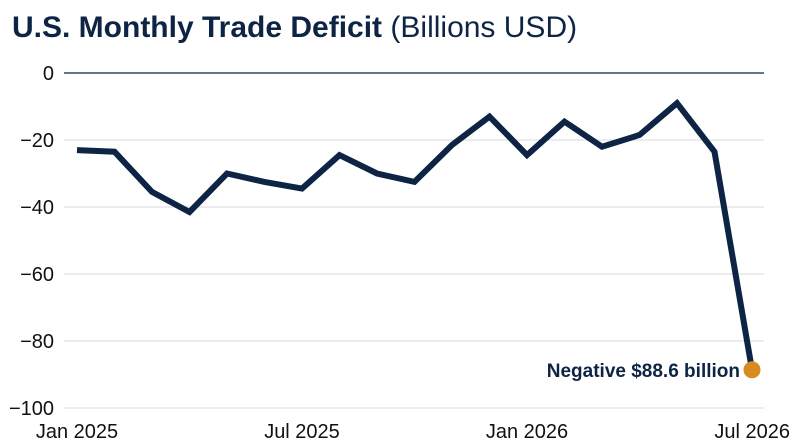 The height and width of the screenshot is (447, 800). What do you see at coordinates (527, 432) in the screenshot?
I see `x-tick-label: Jan 2026` at bounding box center [527, 432].